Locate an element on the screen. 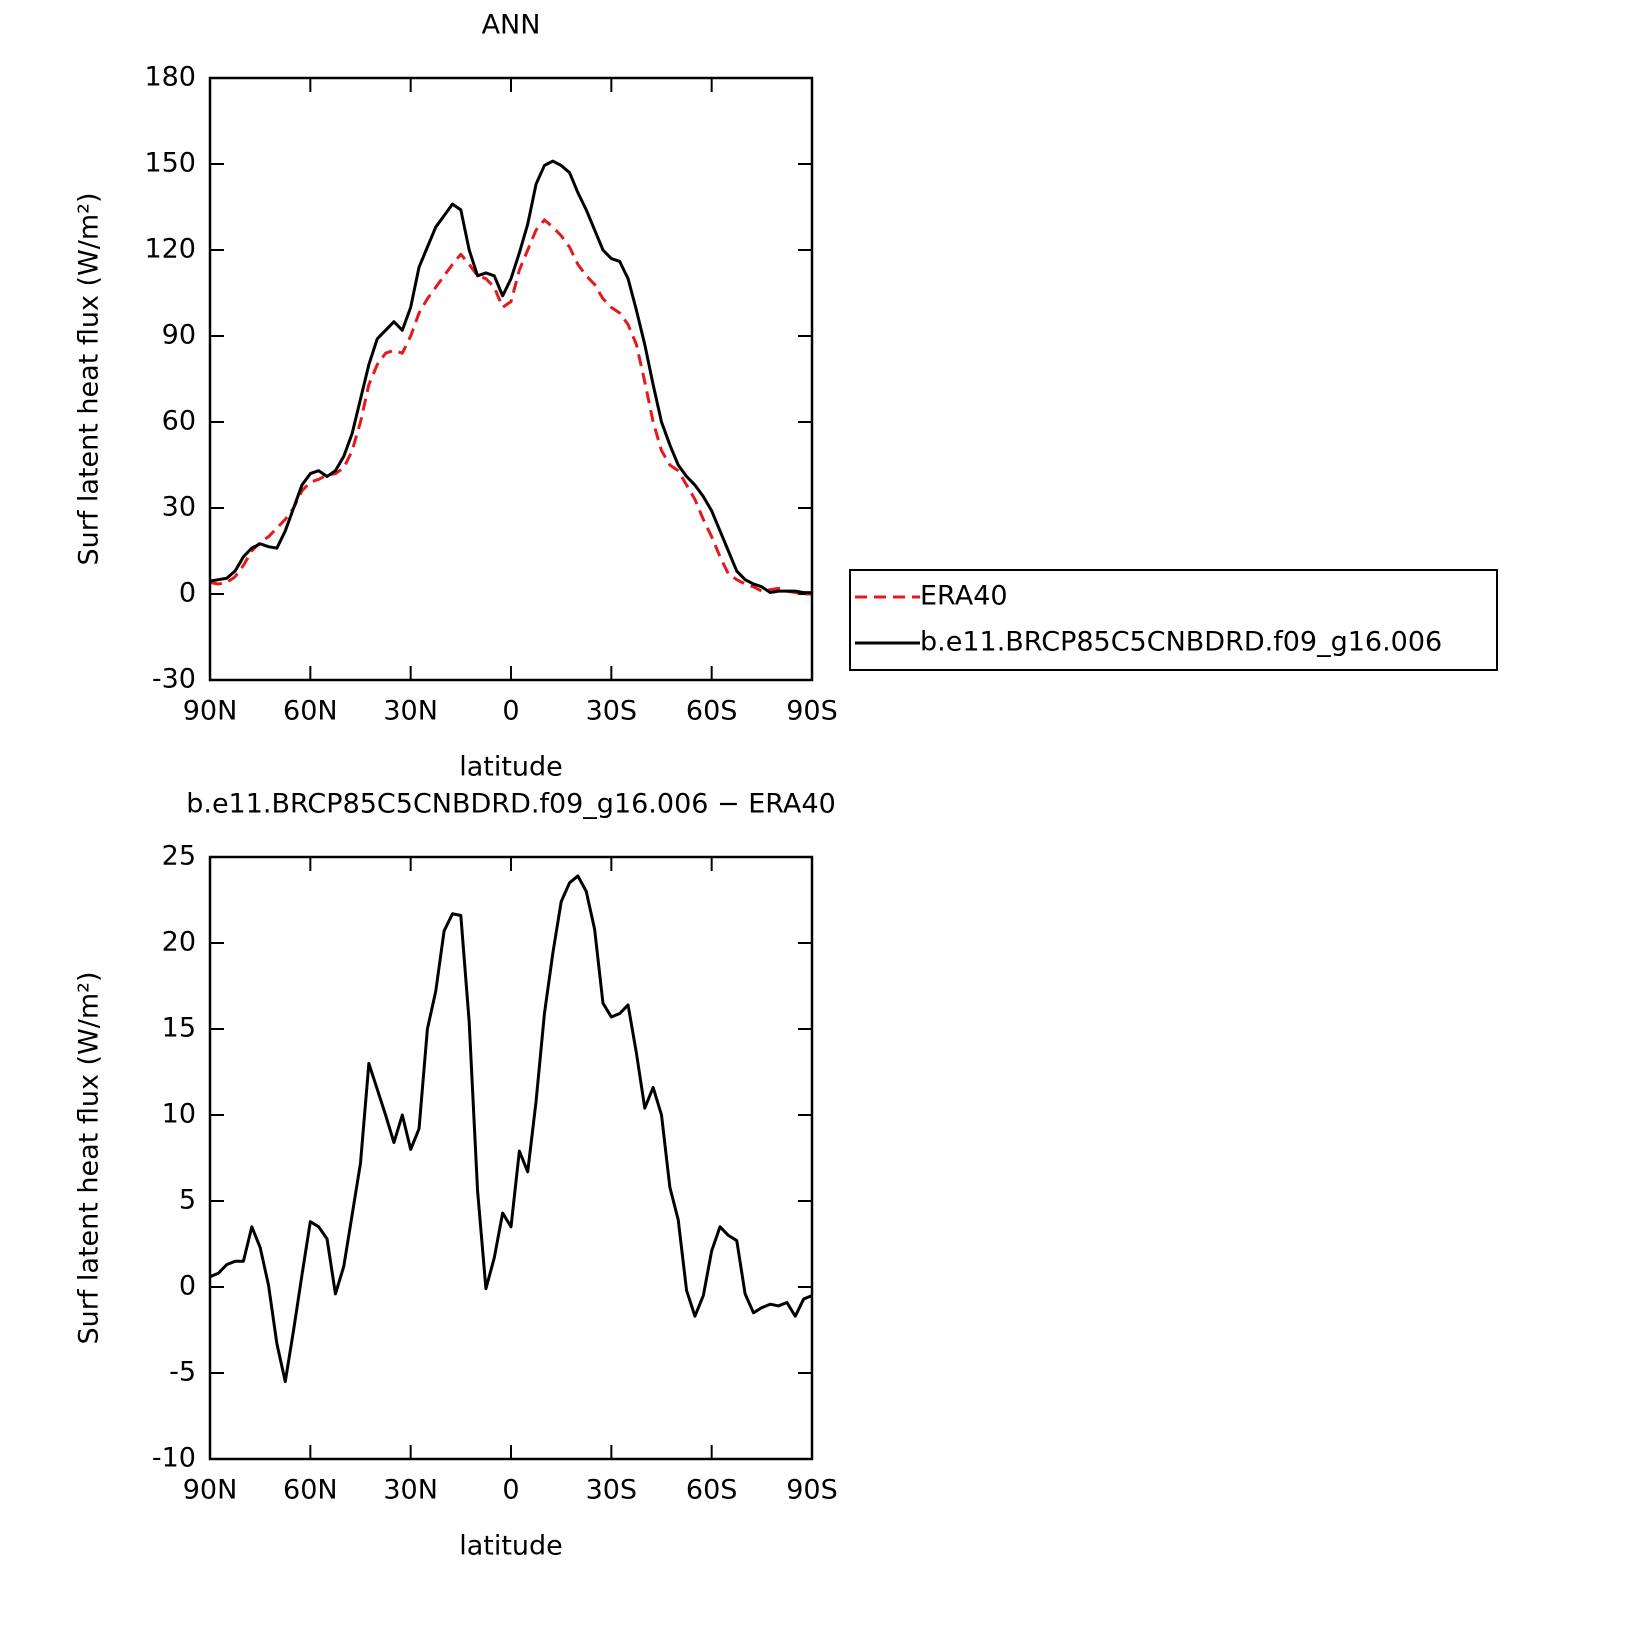 This screenshot has width=1642, height=1641. y-tick-label: -10 is located at coordinates (174, 1458).